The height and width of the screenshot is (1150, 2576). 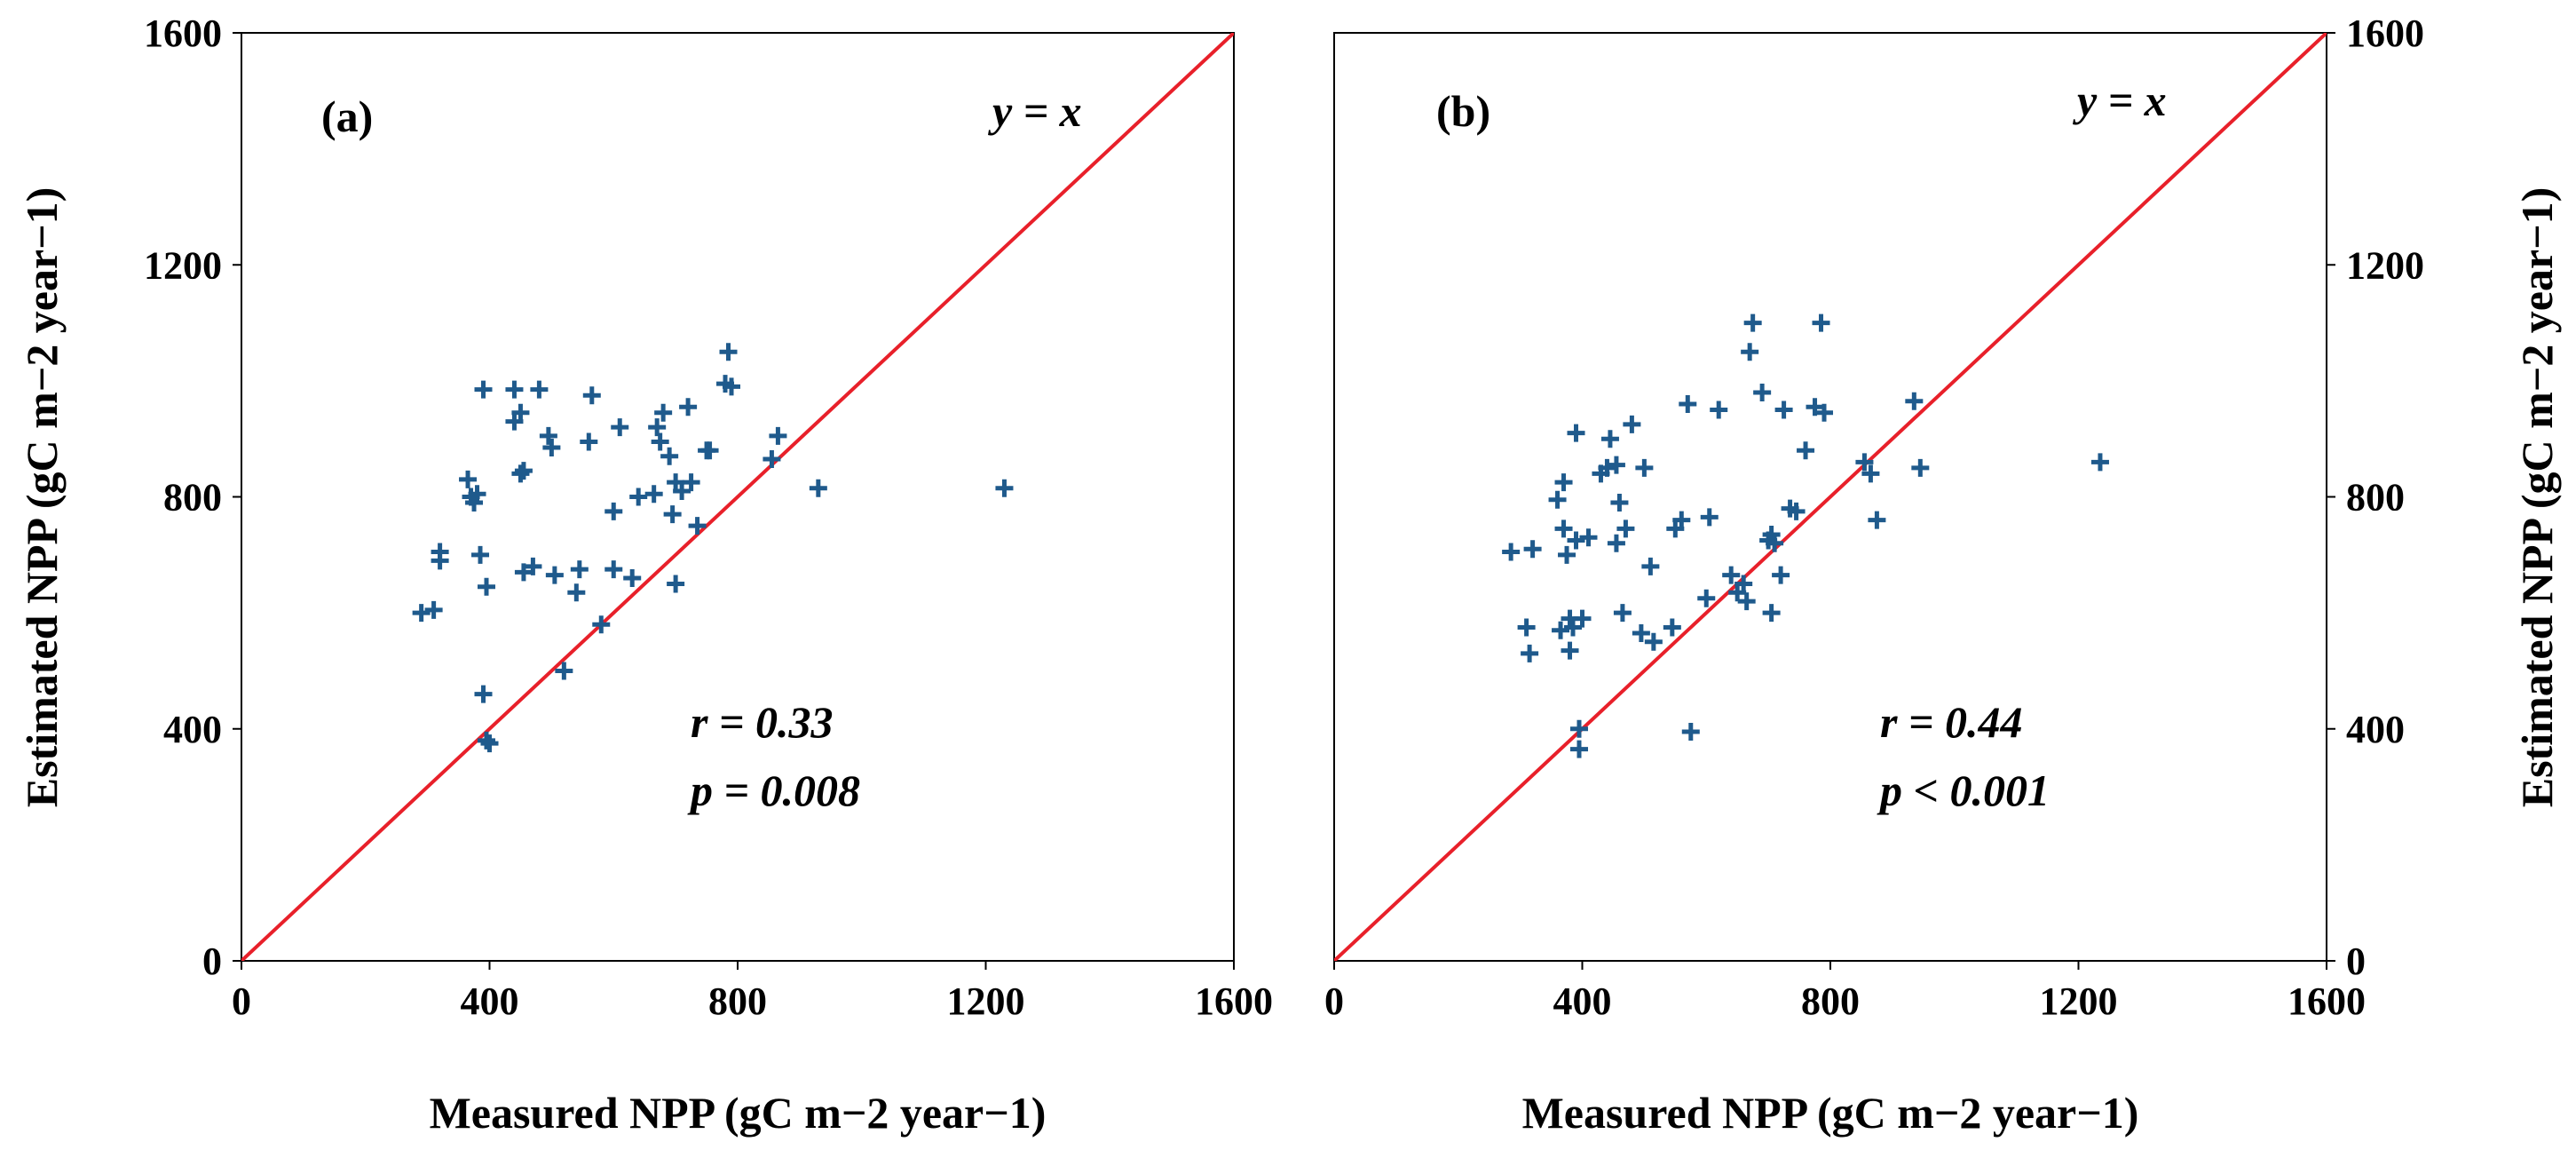 I want to click on panel-label-b: (b), so click(x=1463, y=111).